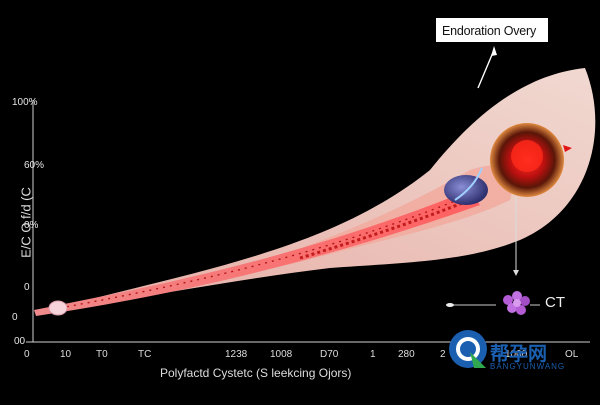 The height and width of the screenshot is (405, 600). Describe the element at coordinates (443, 354) in the screenshot. I see `x-tick-label: 2` at that location.